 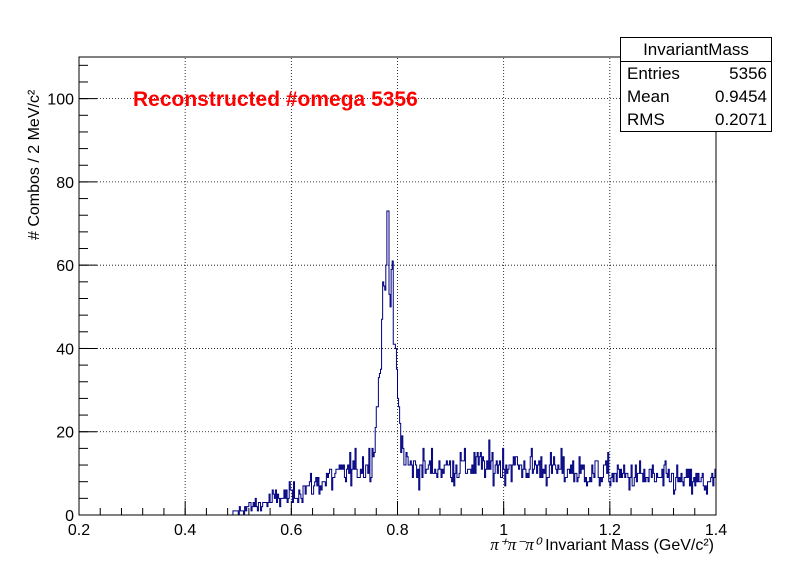 I want to click on y-axis-label: # Combos / 2 MeV/c², so click(x=34, y=164).